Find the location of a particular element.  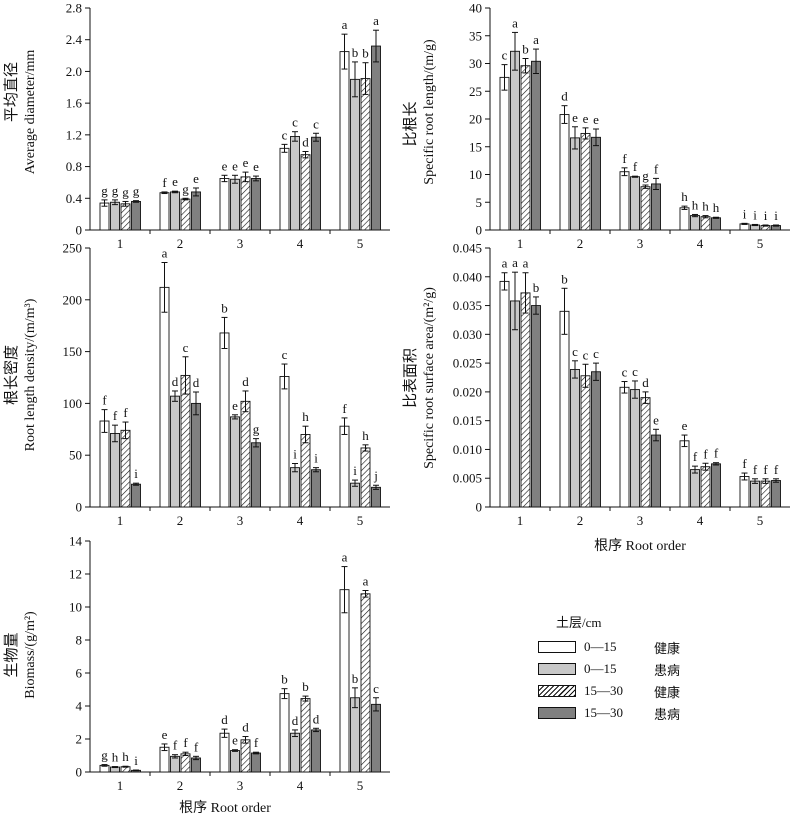

y-tick-label: 4 is located at coordinates (79, 706).